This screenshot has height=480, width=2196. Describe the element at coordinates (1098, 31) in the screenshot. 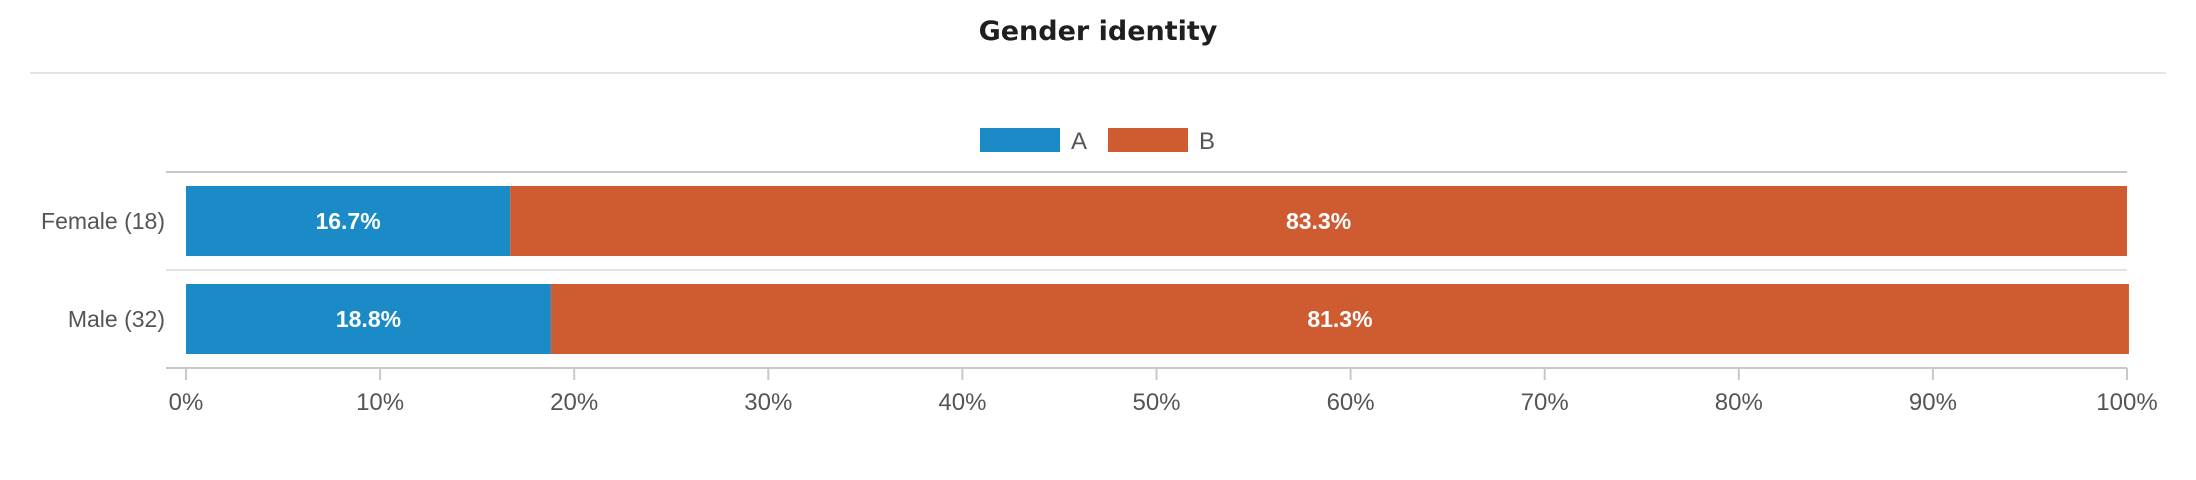

I see `chart-title: Gender identity` at that location.